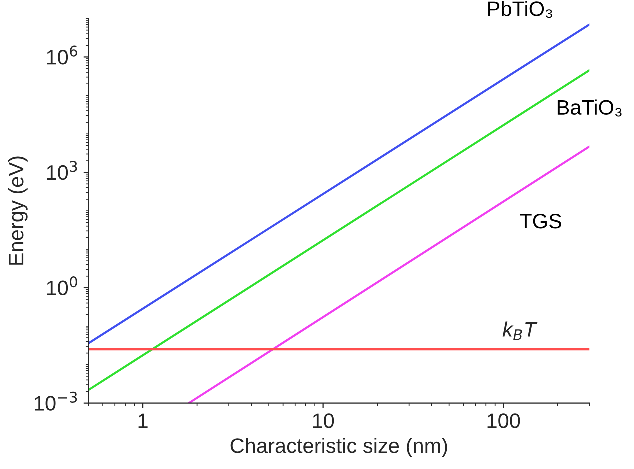 The width and height of the screenshot is (634, 469). I want to click on y-tick-label: 10$^{−3}$, so click(56, 401).